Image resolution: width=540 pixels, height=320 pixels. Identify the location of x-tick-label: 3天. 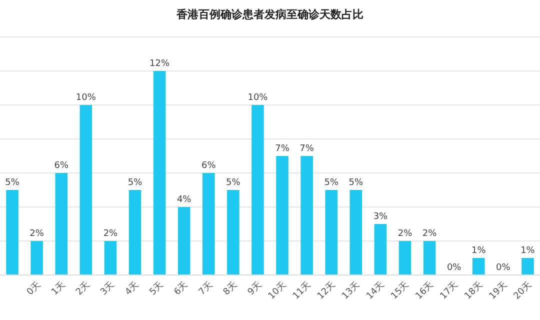
(107, 288).